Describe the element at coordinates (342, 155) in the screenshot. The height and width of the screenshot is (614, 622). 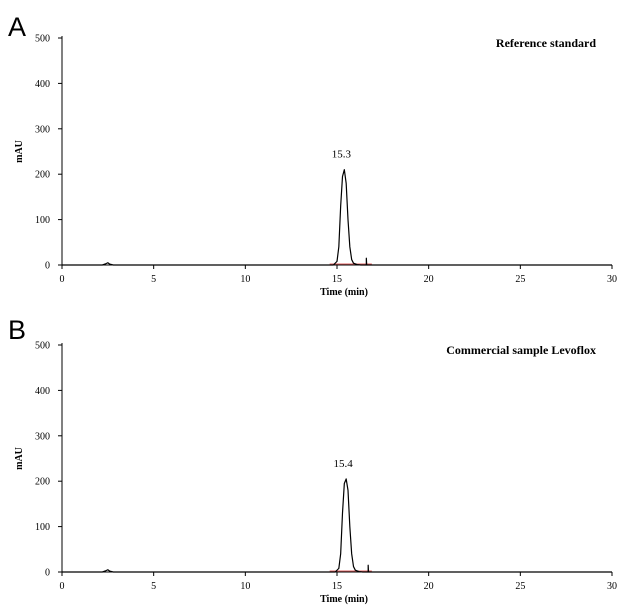
I see `peak-label: 15.3` at that location.